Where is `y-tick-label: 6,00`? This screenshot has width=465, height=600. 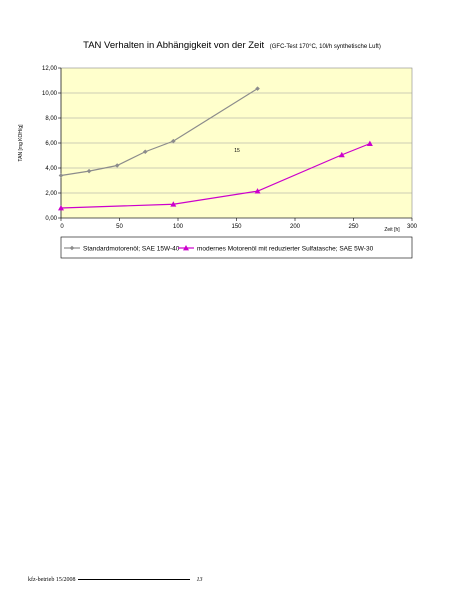 y-tick-label: 6,00 is located at coordinates (51, 144).